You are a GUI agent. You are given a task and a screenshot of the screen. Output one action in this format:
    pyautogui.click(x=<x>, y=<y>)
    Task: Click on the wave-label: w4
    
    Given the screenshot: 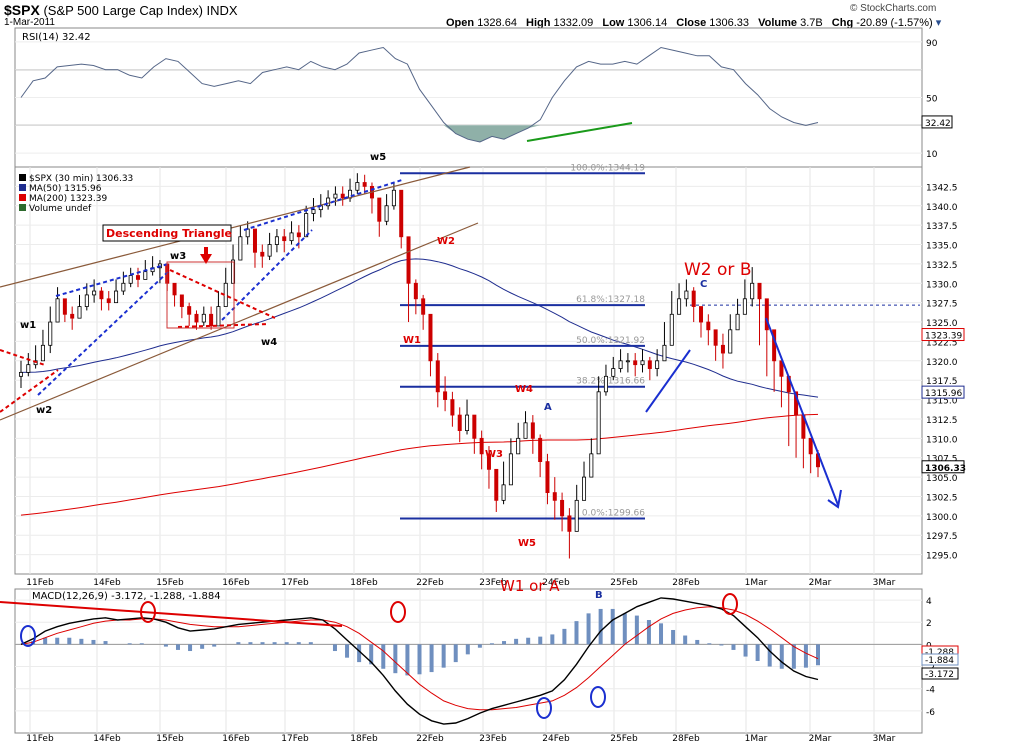 What is the action you would take?
    pyautogui.click(x=269, y=342)
    